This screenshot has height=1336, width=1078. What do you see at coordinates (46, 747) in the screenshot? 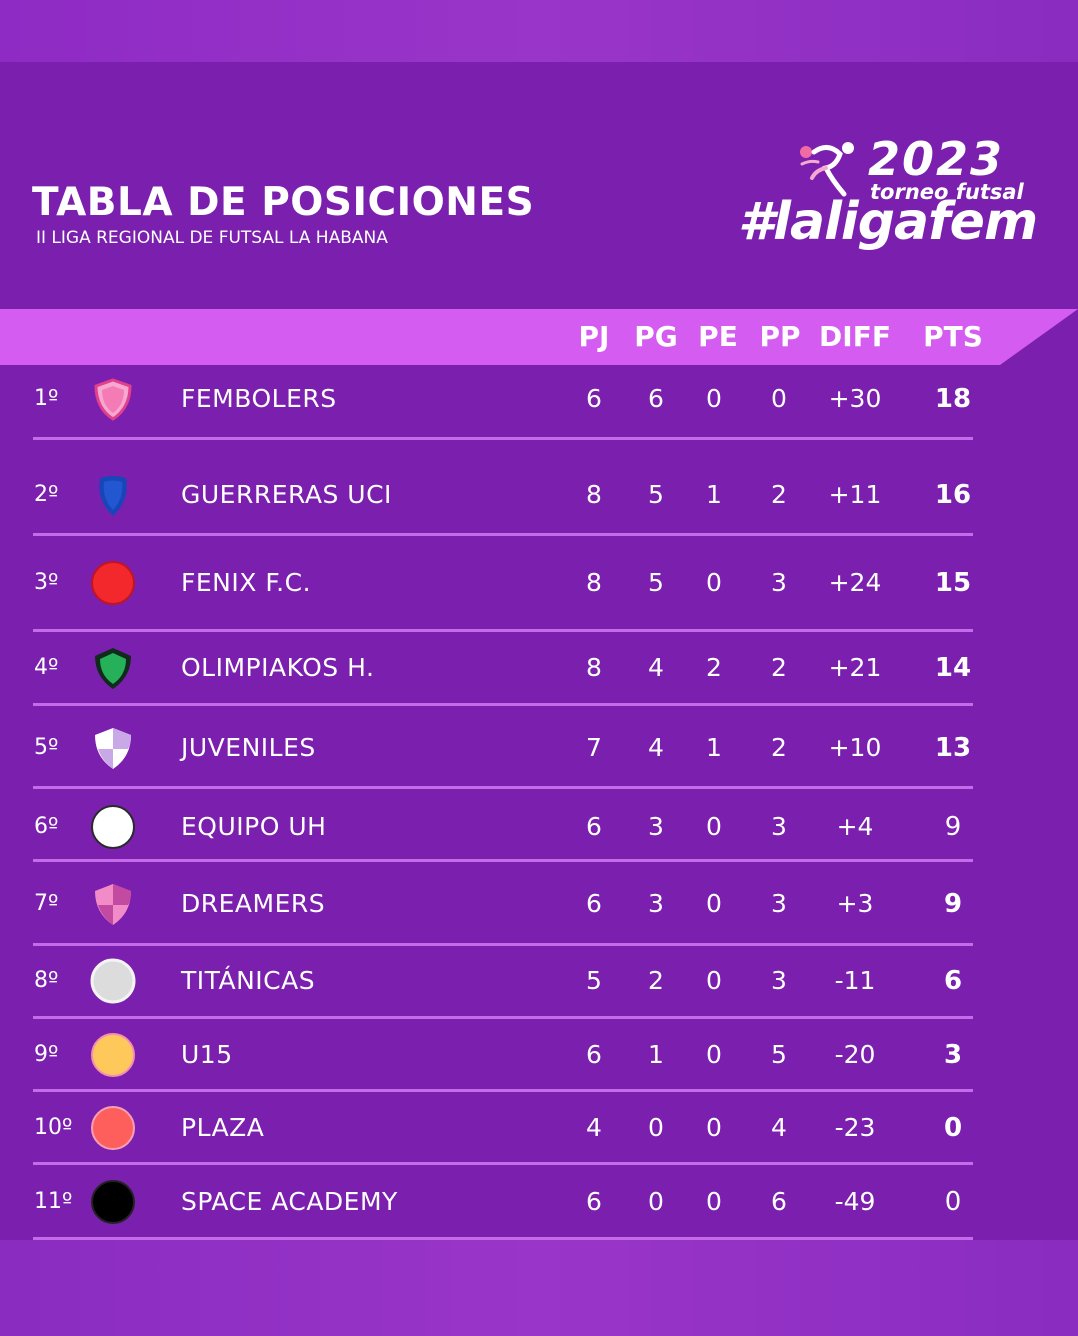
I see `position-label: 5º` at bounding box center [46, 747].